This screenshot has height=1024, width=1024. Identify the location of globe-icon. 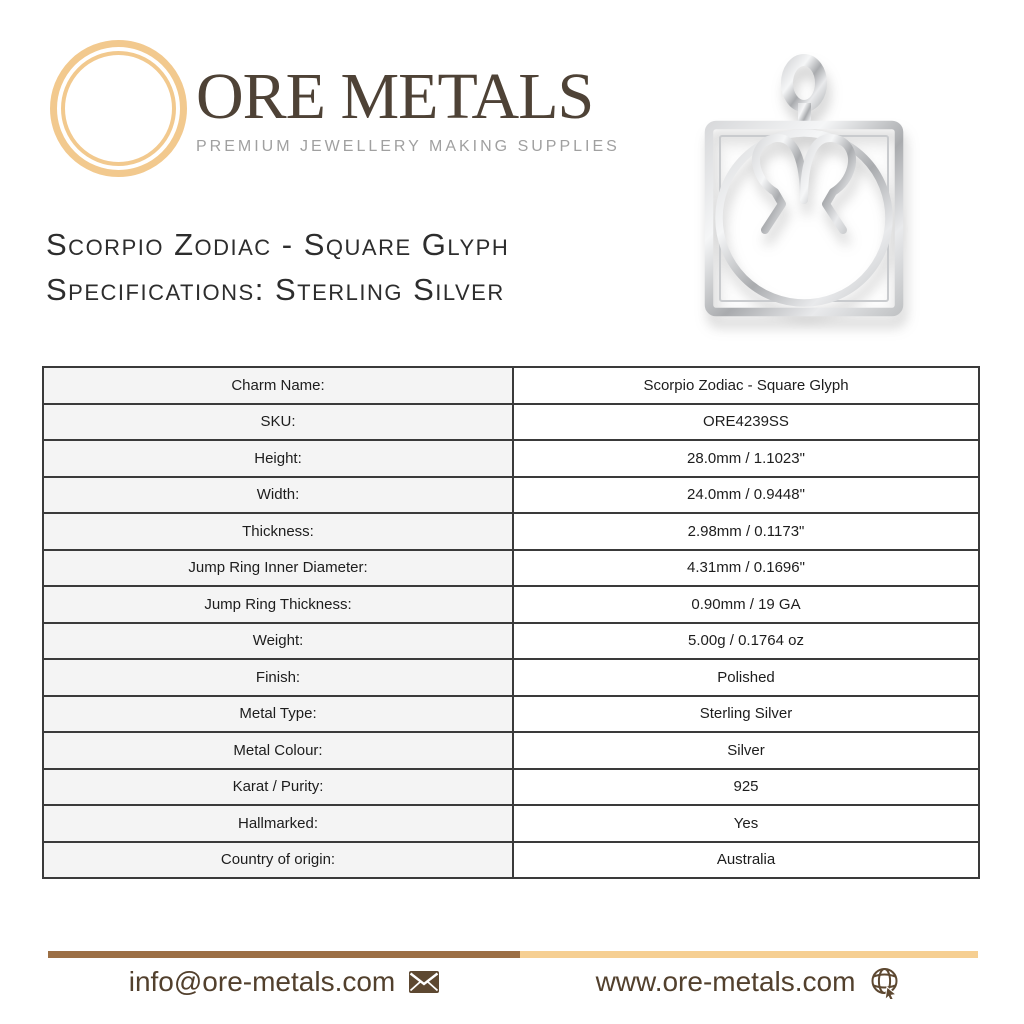
(885, 982).